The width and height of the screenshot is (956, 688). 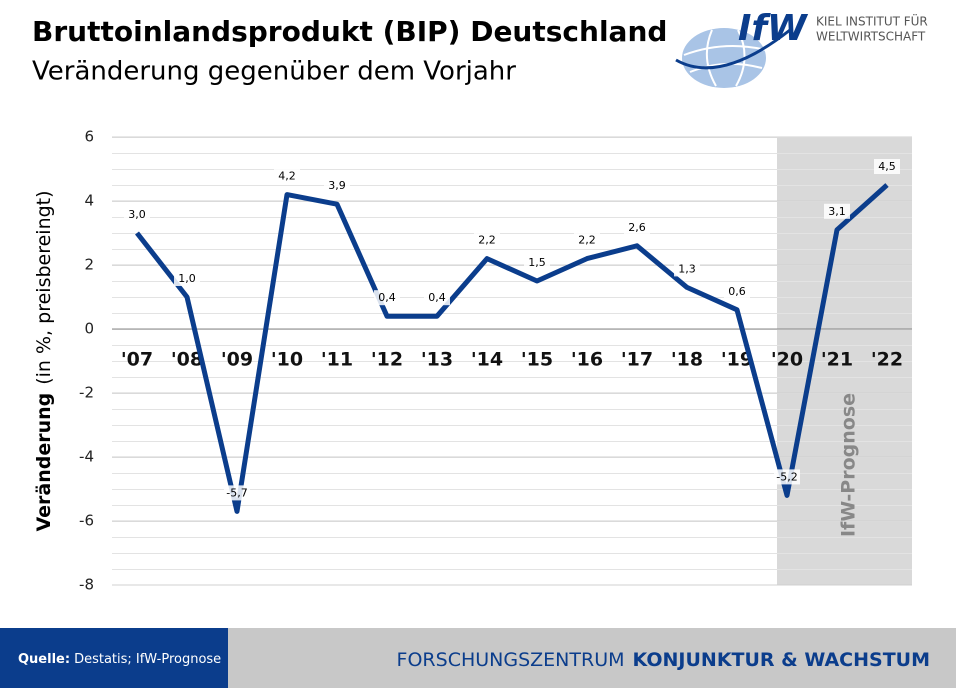 What do you see at coordinates (237, 360) in the screenshot?
I see `x-tick-label: '09` at bounding box center [237, 360].